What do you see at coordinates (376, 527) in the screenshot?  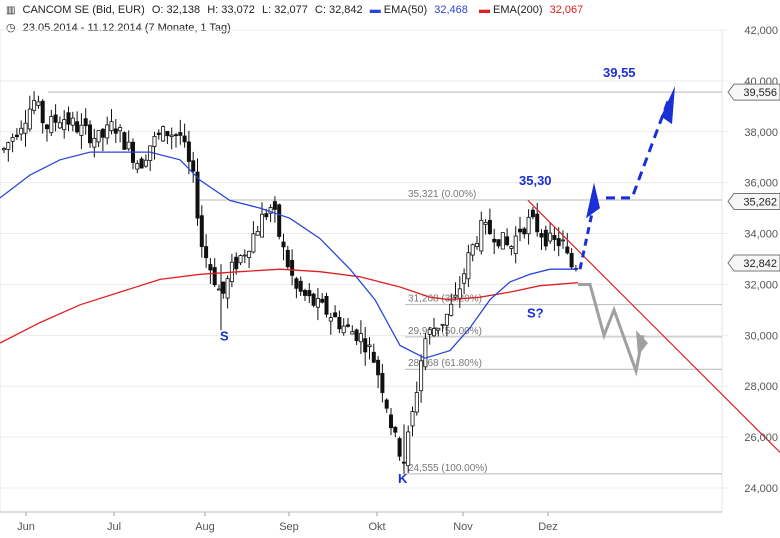 I see `x-tick-label: Okt` at bounding box center [376, 527].